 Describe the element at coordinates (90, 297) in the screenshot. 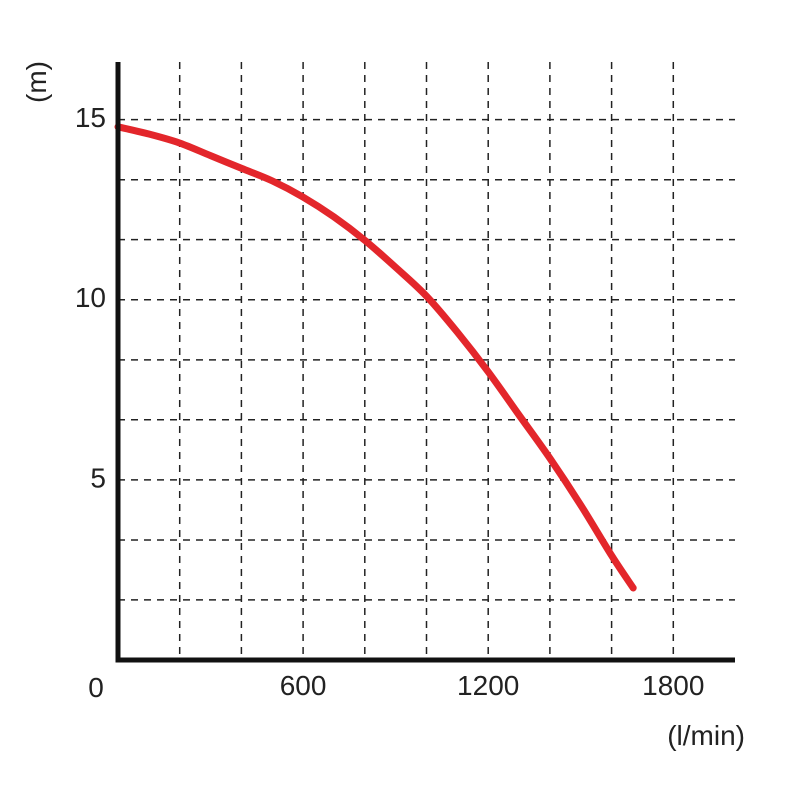

I see `y-tick-label-10: 10` at that location.